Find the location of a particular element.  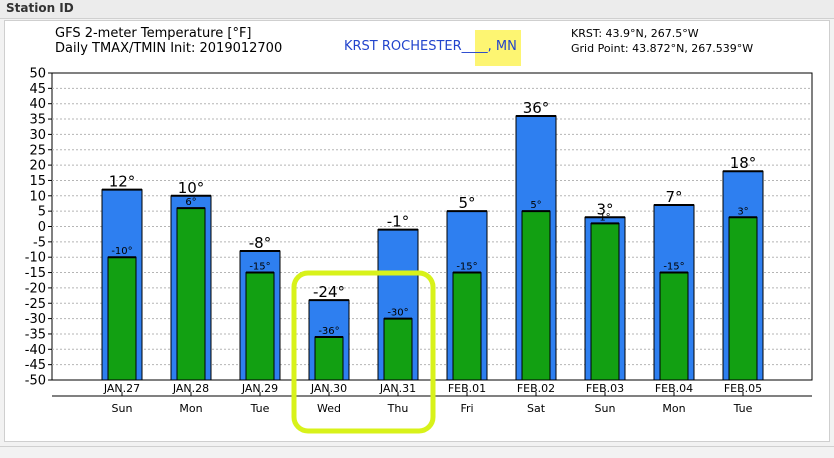

station-id-header: Station ID is located at coordinates (40, 8).